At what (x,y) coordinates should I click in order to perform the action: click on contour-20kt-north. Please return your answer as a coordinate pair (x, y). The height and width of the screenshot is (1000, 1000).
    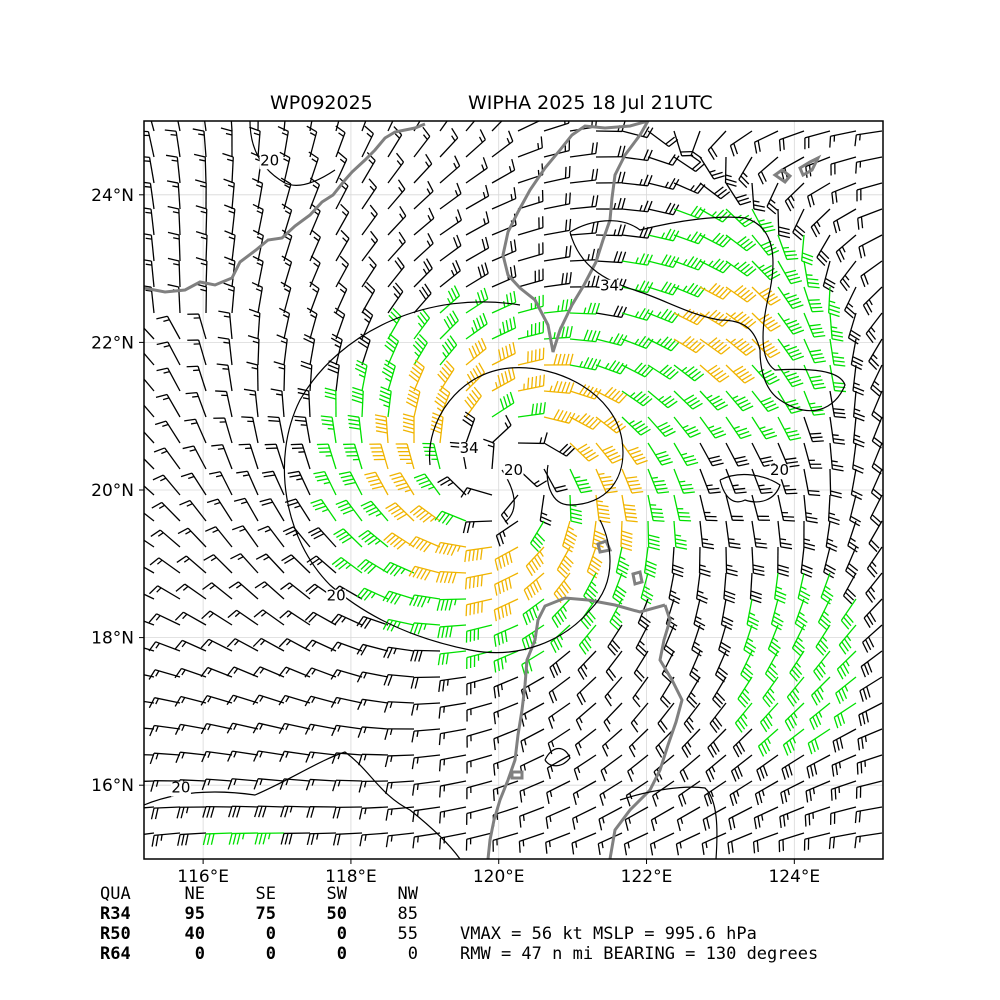
    Looking at the image, I should click on (292, 153).